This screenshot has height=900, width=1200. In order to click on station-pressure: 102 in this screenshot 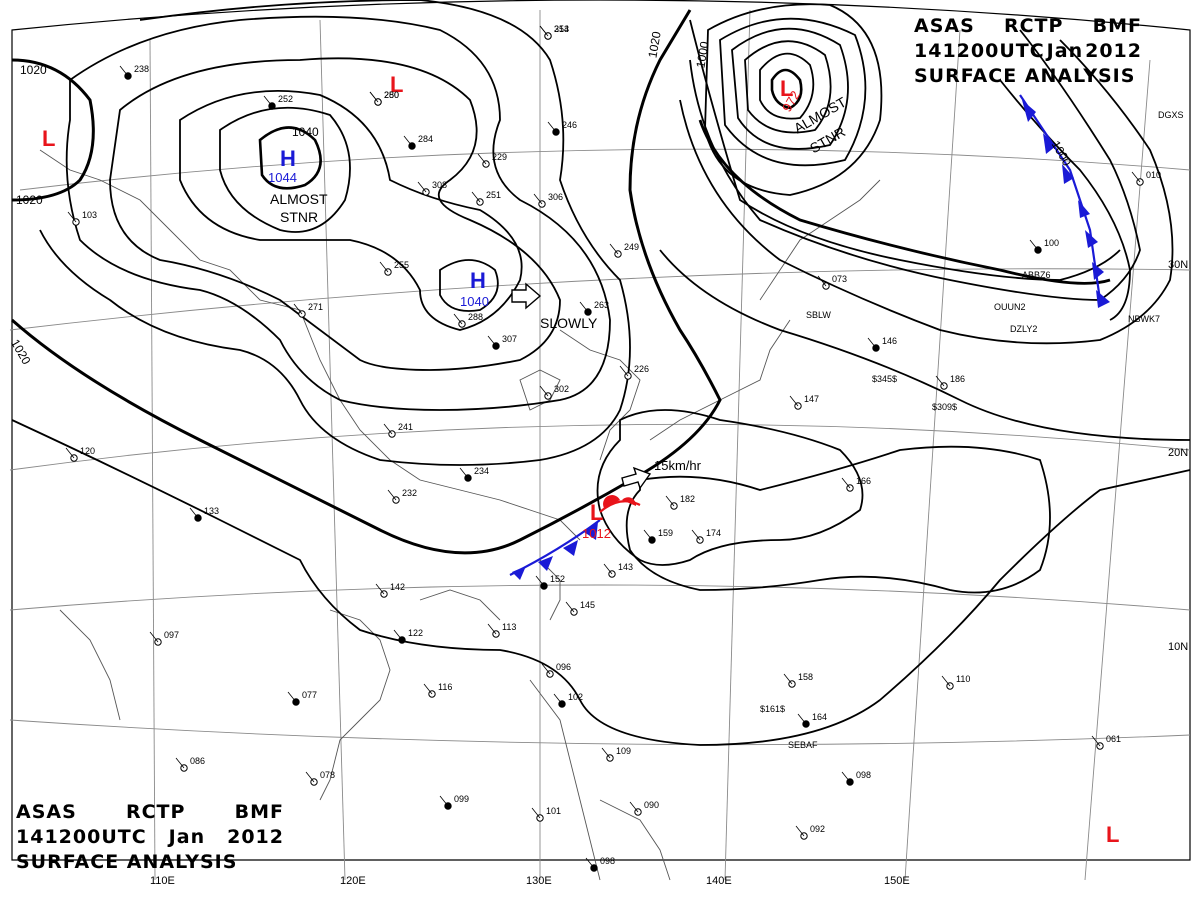, I will do `click(575, 697)`.